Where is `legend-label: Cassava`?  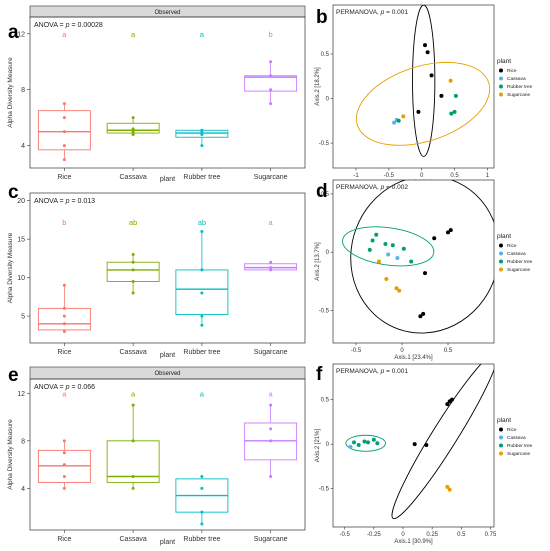
legend-label: Cassava is located at coordinates (516, 79).